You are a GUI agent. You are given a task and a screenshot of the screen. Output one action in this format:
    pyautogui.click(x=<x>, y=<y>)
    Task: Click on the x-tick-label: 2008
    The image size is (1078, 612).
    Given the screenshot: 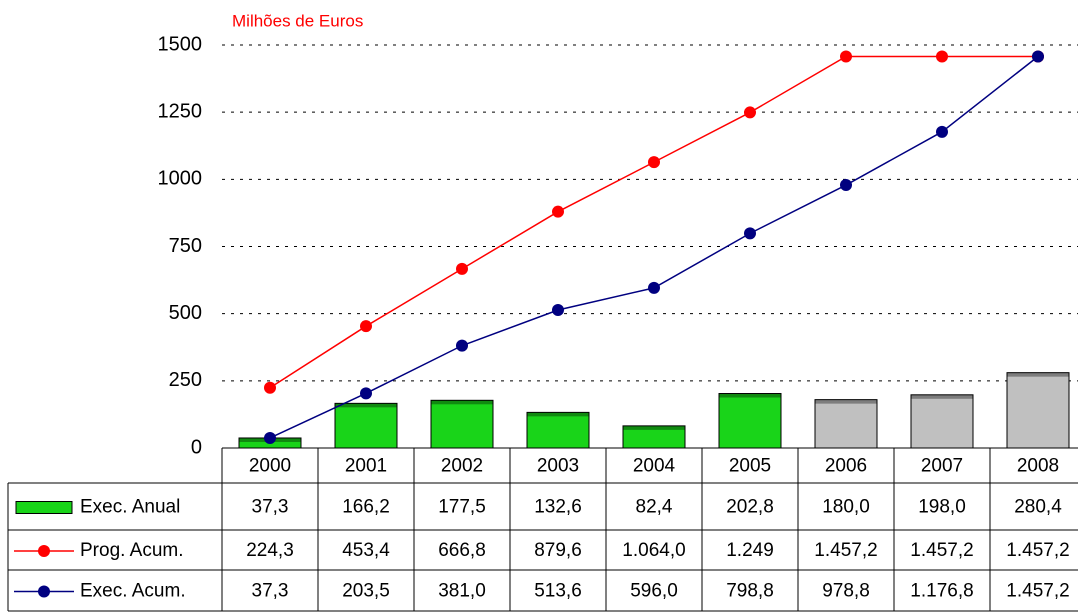 What is the action you would take?
    pyautogui.click(x=1038, y=466)
    